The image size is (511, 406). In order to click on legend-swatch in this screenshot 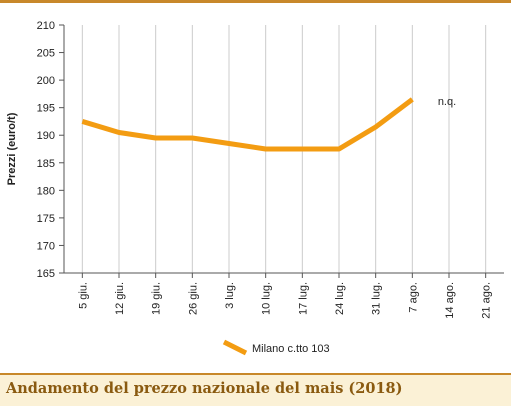, I will do `click(235, 347)`.